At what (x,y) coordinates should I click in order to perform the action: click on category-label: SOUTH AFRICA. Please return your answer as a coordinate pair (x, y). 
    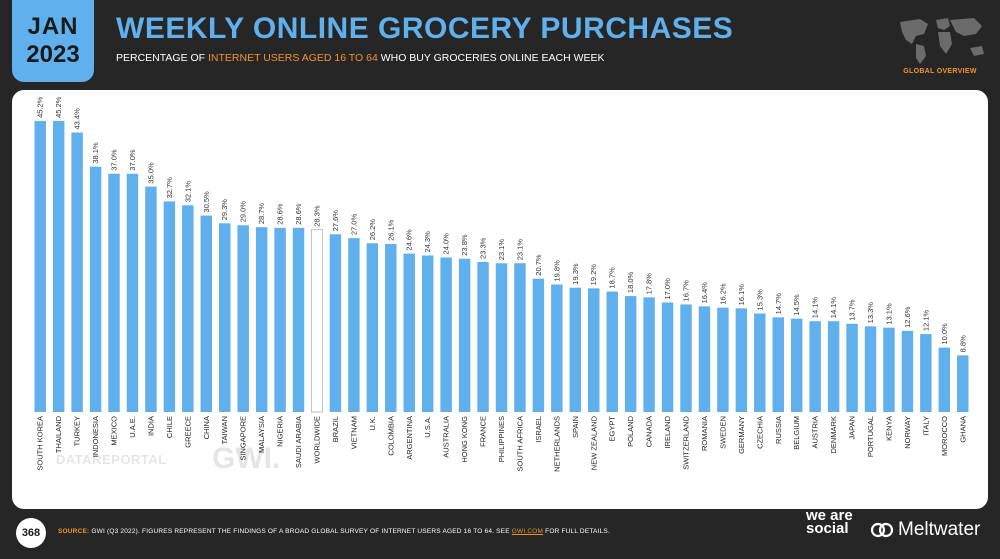
    Looking at the image, I should click on (519, 443).